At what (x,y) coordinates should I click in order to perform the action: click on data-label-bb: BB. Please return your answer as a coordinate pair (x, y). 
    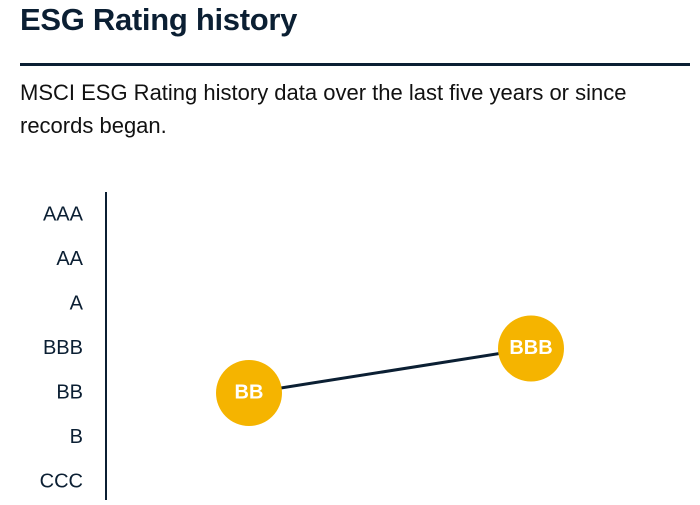
    Looking at the image, I should click on (249, 392).